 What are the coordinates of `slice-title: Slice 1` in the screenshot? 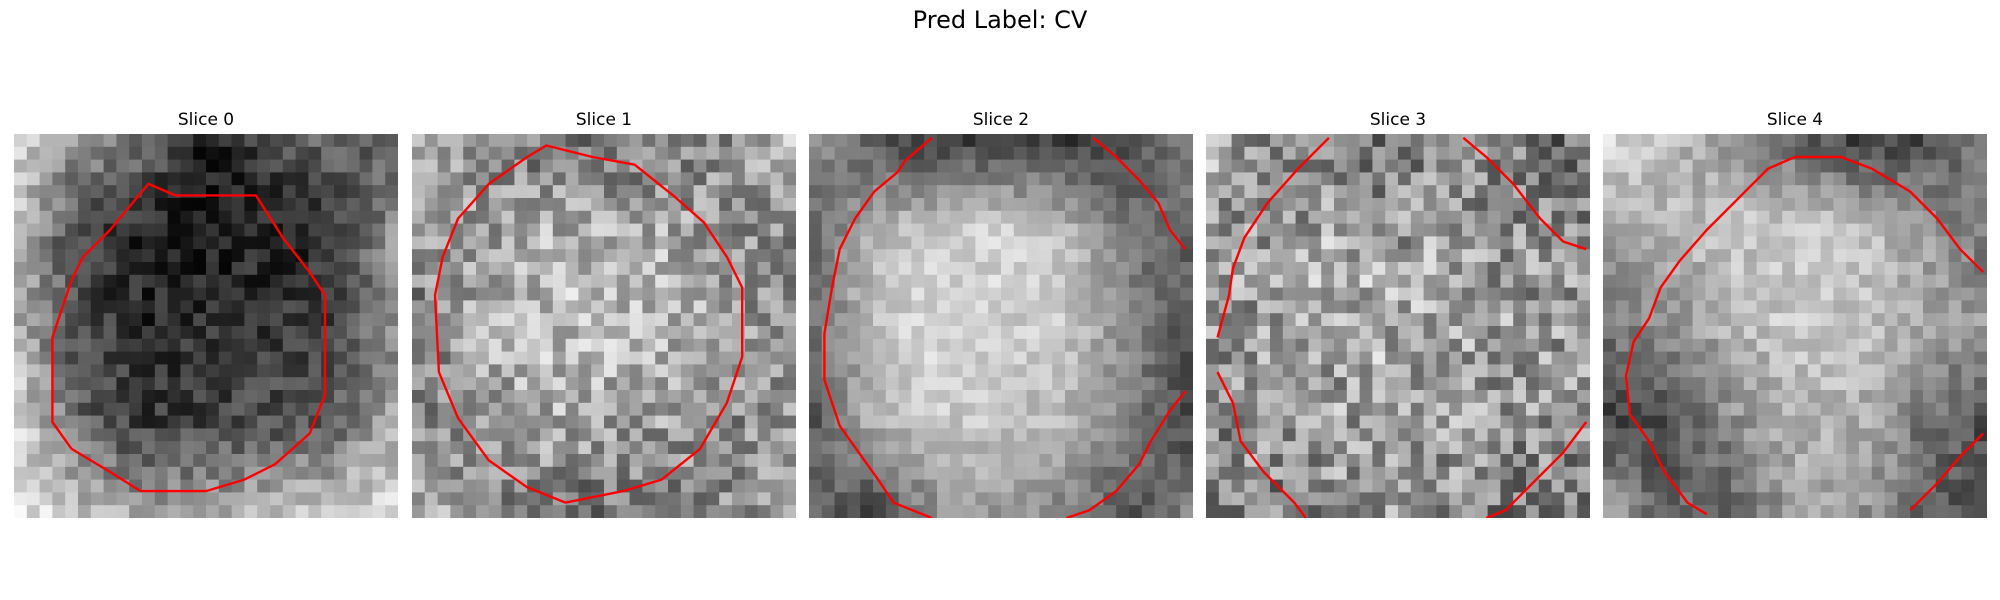 It's located at (604, 120).